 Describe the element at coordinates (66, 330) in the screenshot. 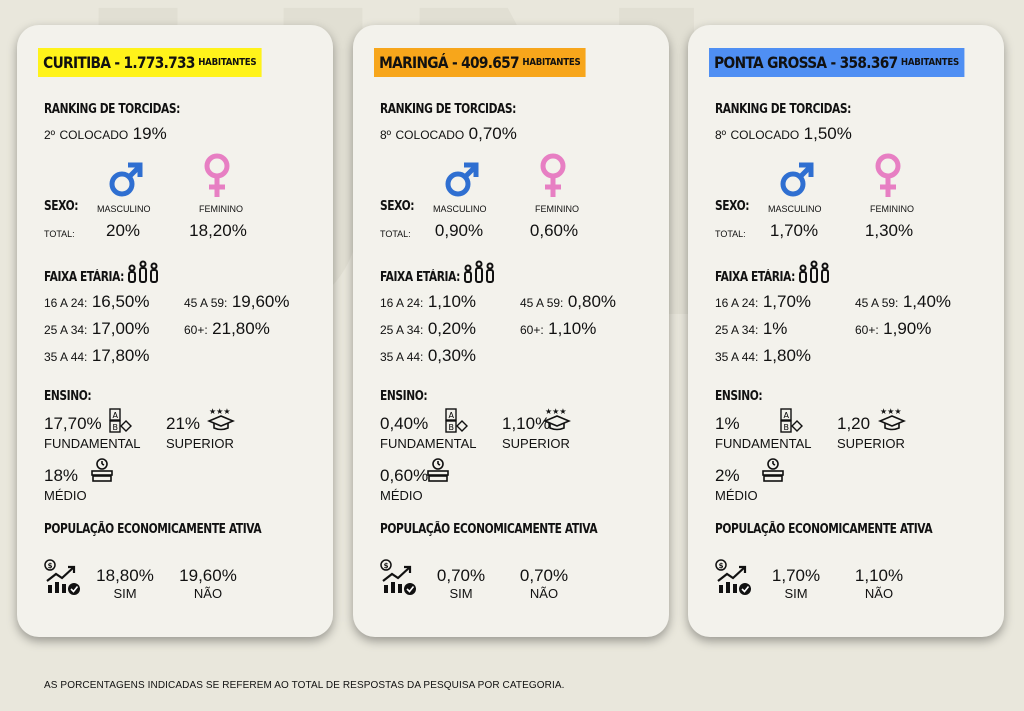

I see `age-25-34-label: 25 A 34:` at that location.